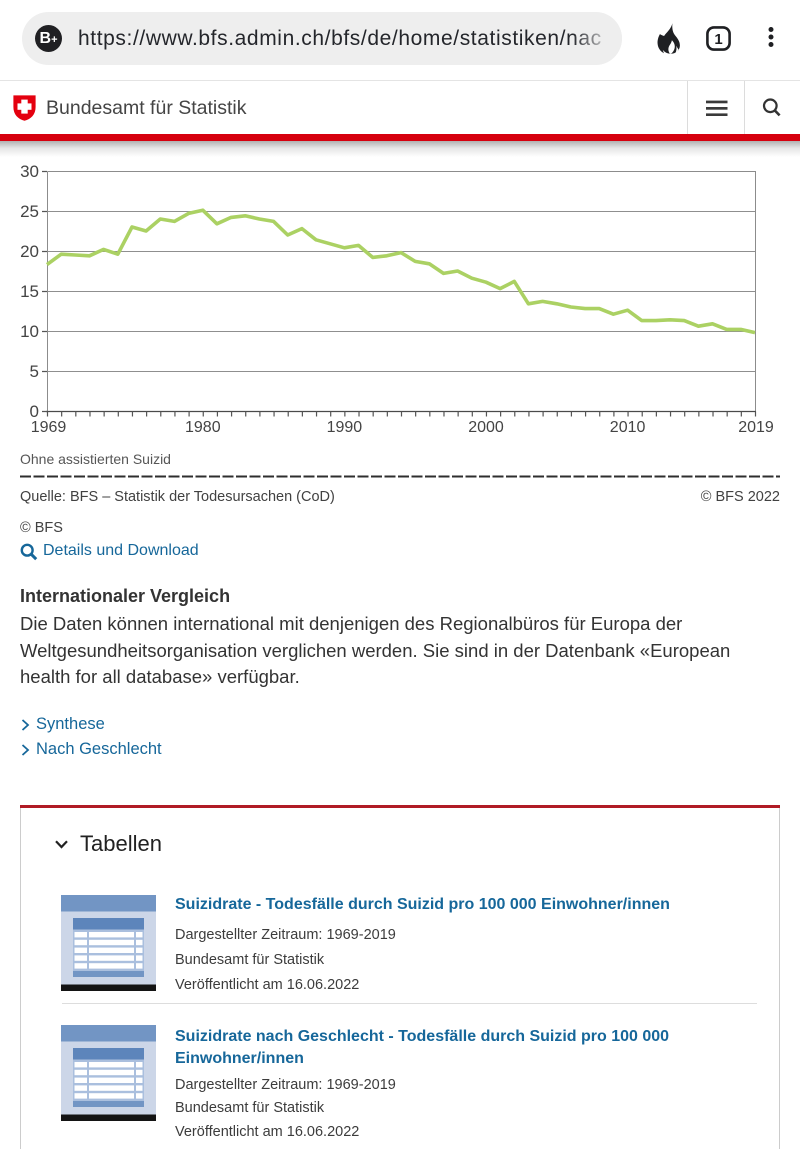 This screenshot has width=800, height=1149. I want to click on svg-text: 15, so click(29, 291).